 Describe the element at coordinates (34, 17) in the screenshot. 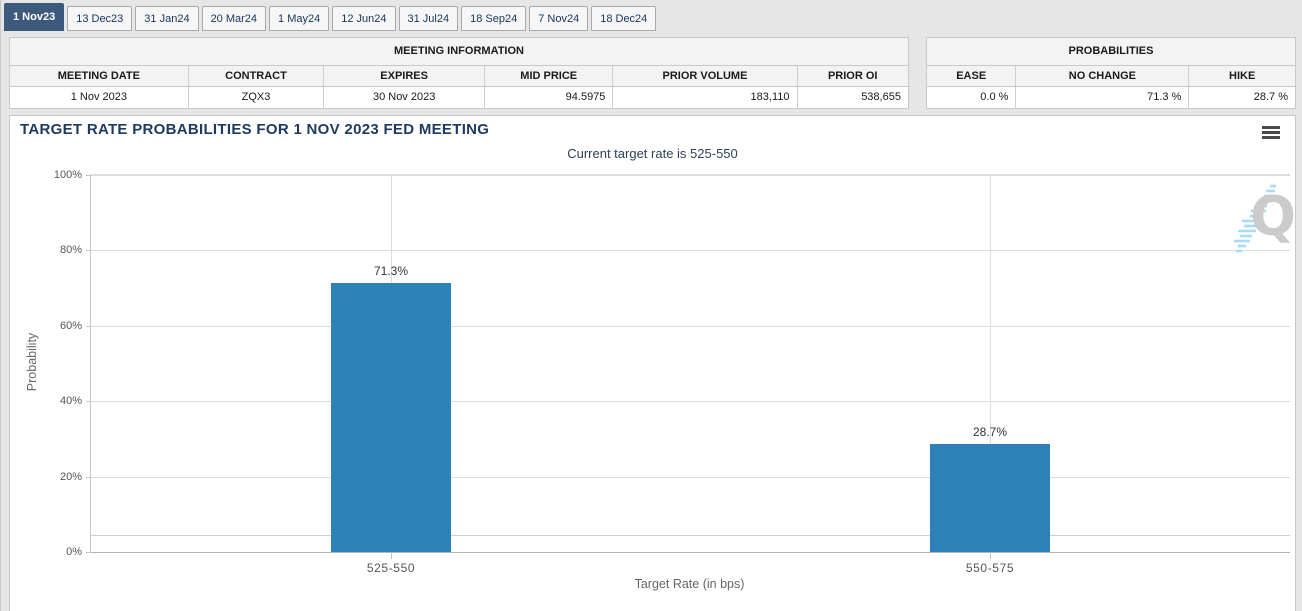

I see `tab-1-nov23: 1 Nov23` at that location.